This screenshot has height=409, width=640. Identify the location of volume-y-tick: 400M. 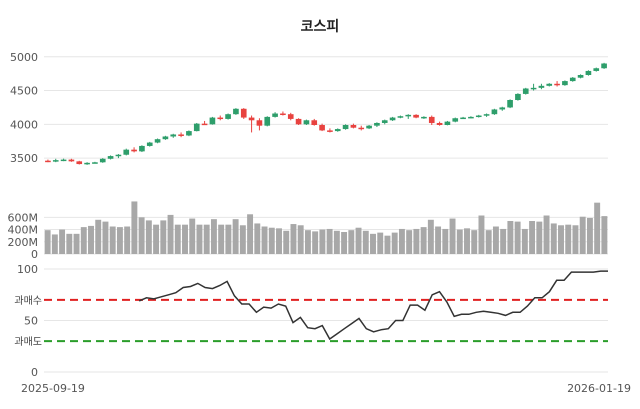
(23, 230).